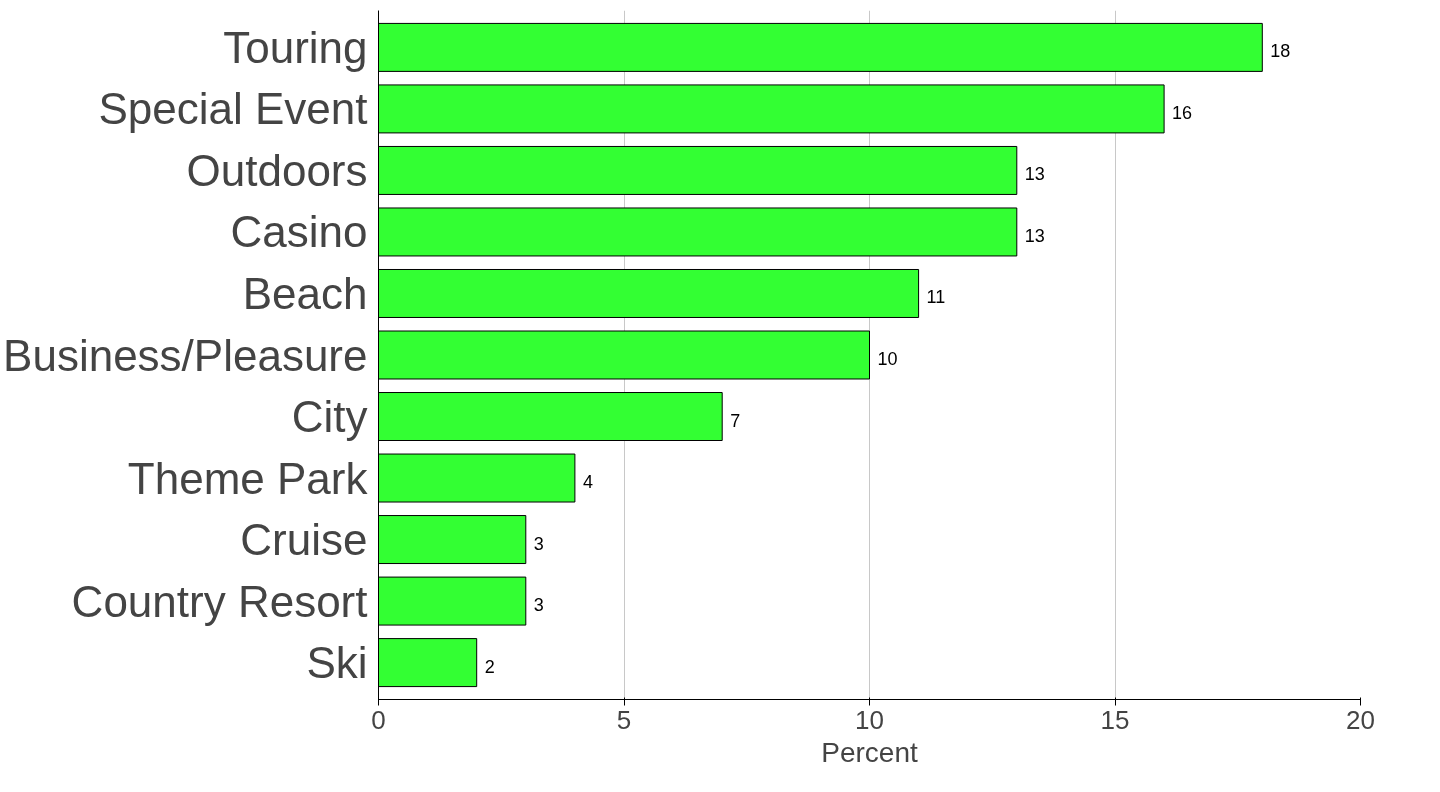 The width and height of the screenshot is (1440, 792). Describe the element at coordinates (936, 297) in the screenshot. I see `data-label: 11` at that location.